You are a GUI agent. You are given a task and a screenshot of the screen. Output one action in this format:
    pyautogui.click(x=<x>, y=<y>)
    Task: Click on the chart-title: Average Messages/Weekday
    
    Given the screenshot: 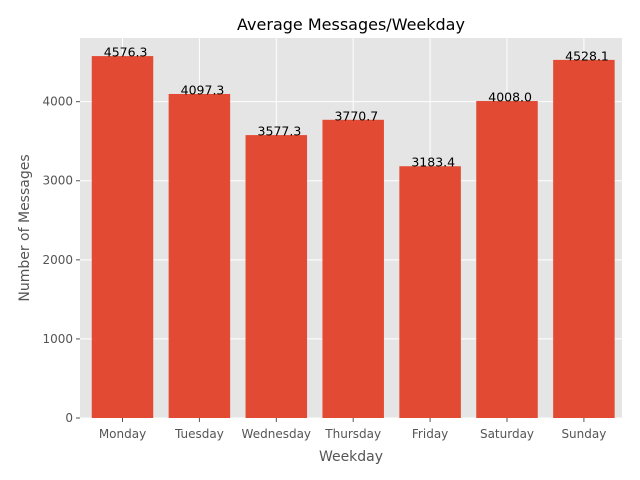 What is the action you would take?
    pyautogui.click(x=351, y=24)
    